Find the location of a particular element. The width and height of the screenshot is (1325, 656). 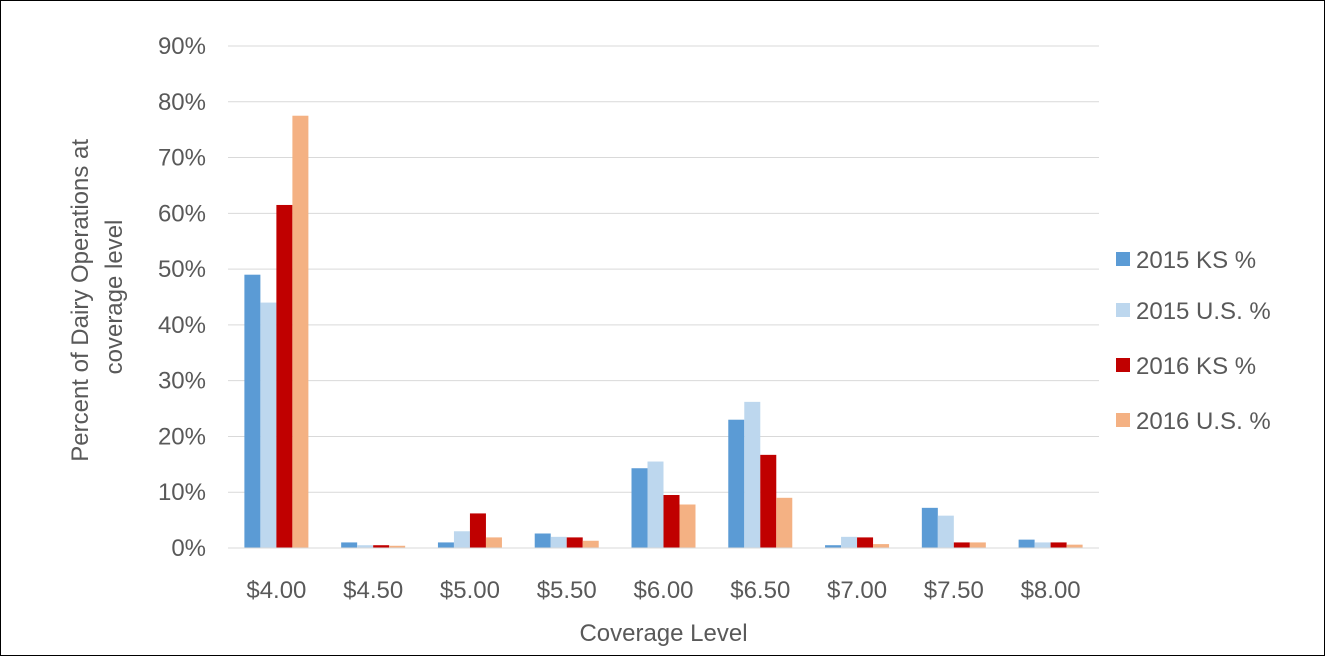

x-tick-label: $6.00 is located at coordinates (663, 590).